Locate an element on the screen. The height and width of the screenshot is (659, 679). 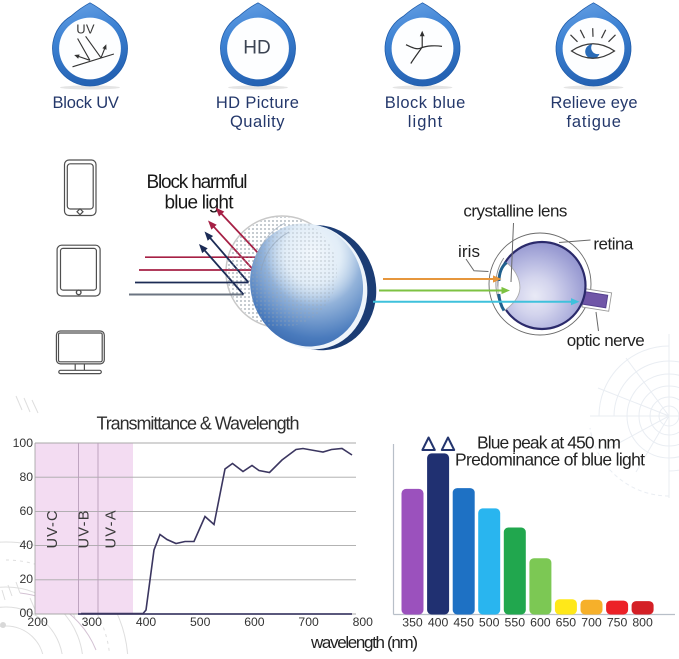
svg-text: 750 is located at coordinates (617, 623).